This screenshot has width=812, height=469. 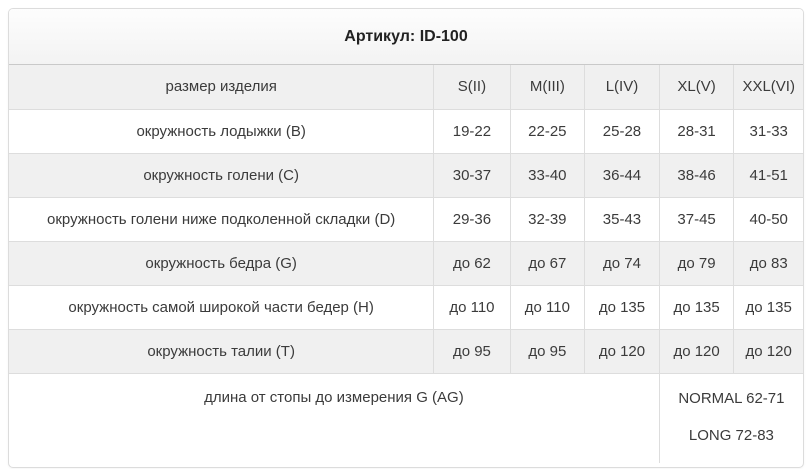 I want to click on cell-value: до 74, so click(x=622, y=262).